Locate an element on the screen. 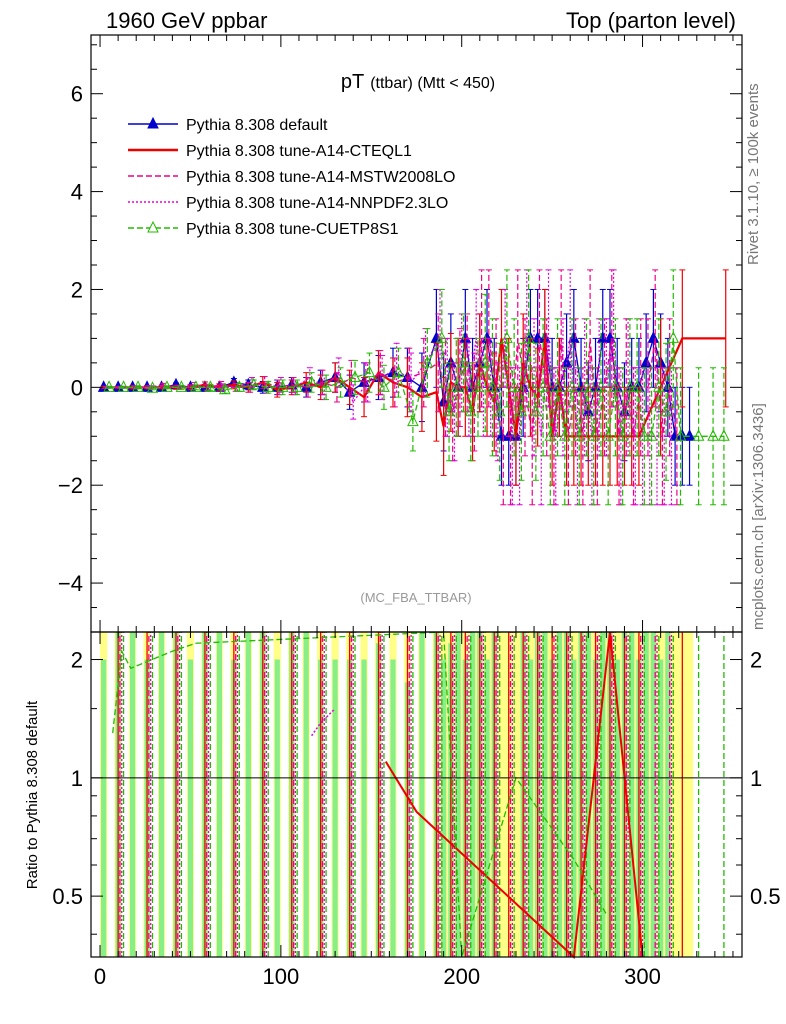  y-tick-label: 0 is located at coordinates (77, 387).